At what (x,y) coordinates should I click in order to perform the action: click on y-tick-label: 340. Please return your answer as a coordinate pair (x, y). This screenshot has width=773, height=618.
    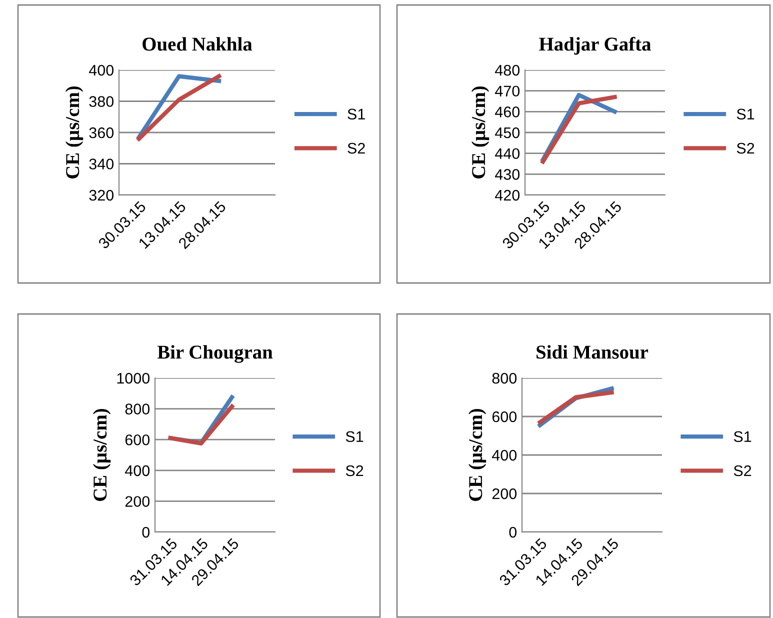
    Looking at the image, I should click on (101, 164).